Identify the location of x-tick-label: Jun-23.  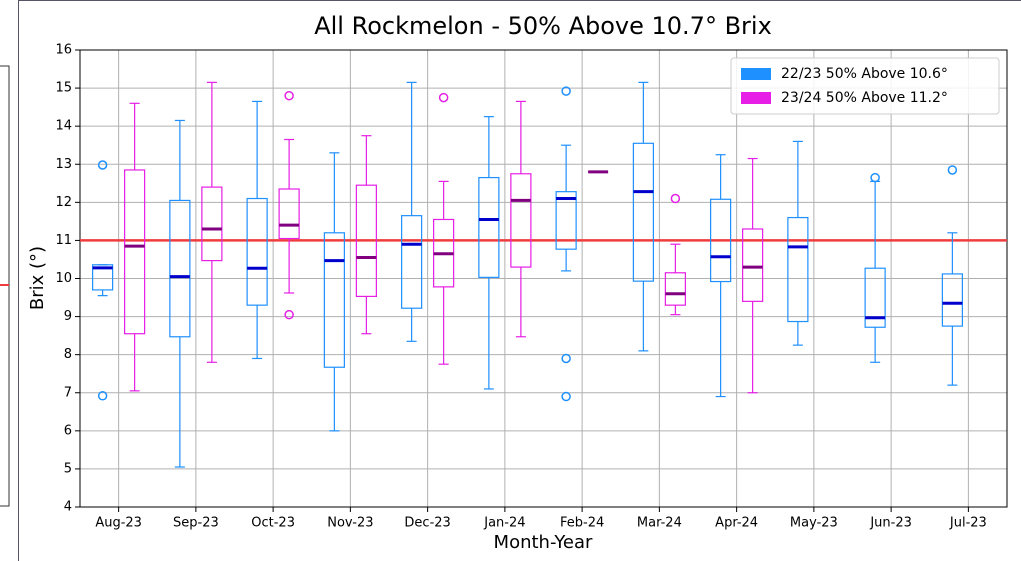
(890, 523).